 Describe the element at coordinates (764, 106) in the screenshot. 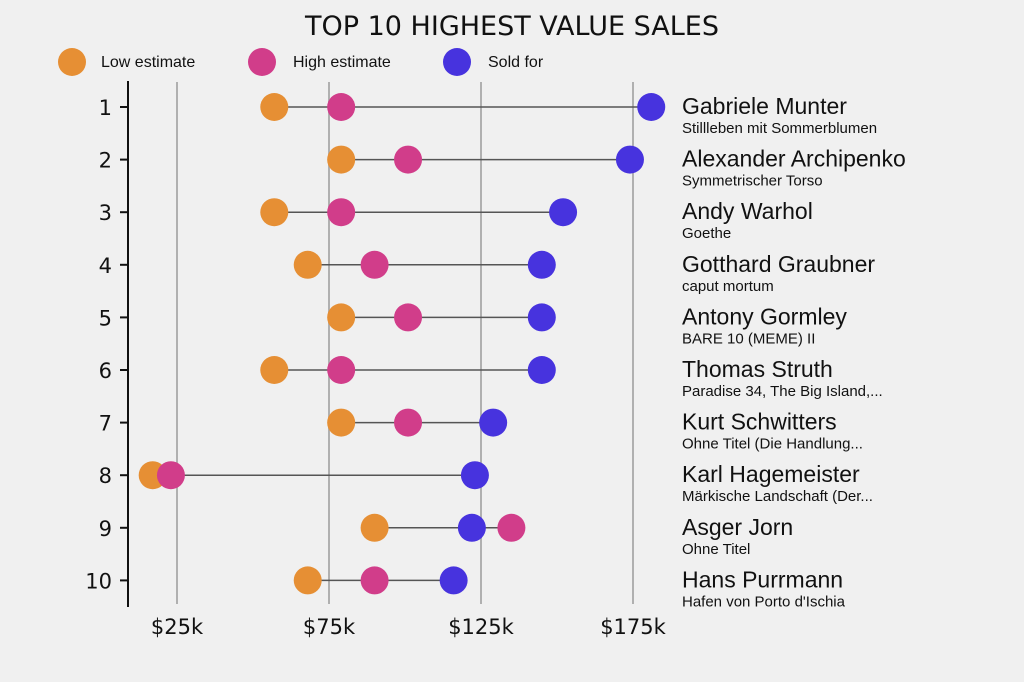

I see `artist-name: Gabriele Munter` at that location.